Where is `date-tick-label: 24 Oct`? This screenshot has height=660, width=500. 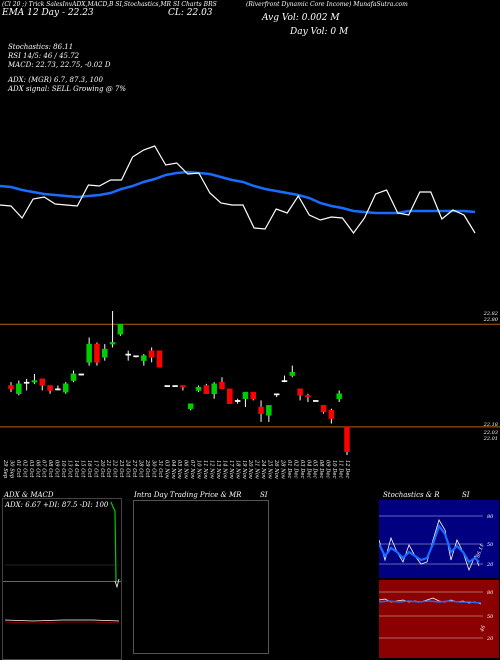
date-tick-label: 24 Oct is located at coordinates (128, 468).